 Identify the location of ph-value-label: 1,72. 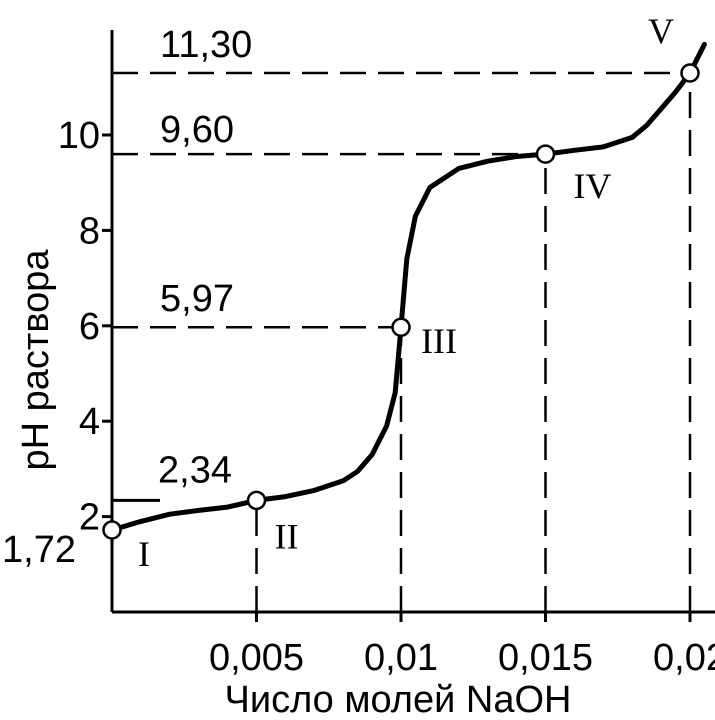
(39, 550).